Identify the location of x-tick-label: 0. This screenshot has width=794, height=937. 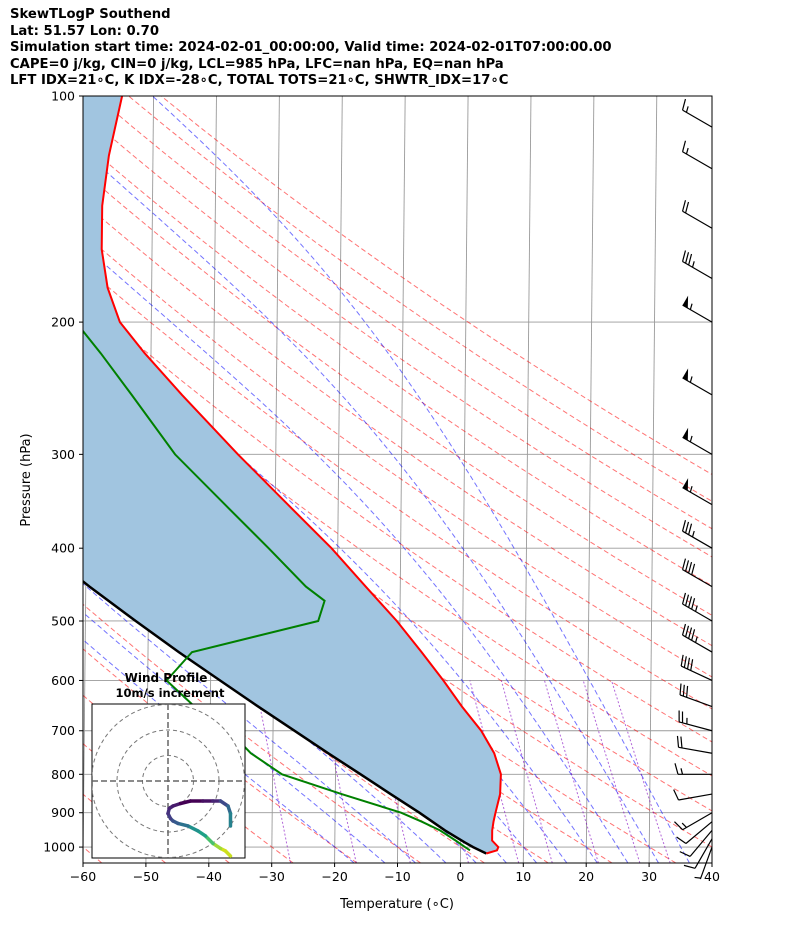
(460, 876).